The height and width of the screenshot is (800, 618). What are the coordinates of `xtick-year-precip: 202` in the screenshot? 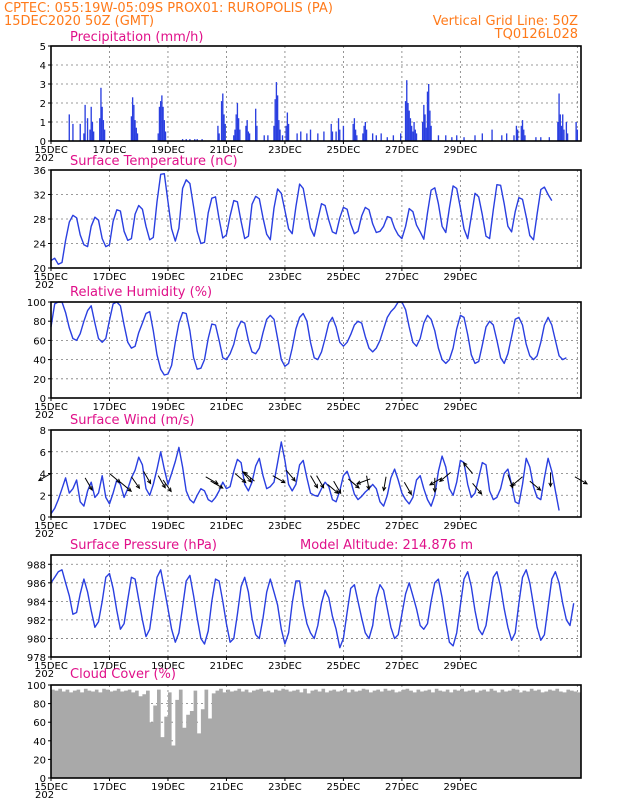 It's located at (44, 158).